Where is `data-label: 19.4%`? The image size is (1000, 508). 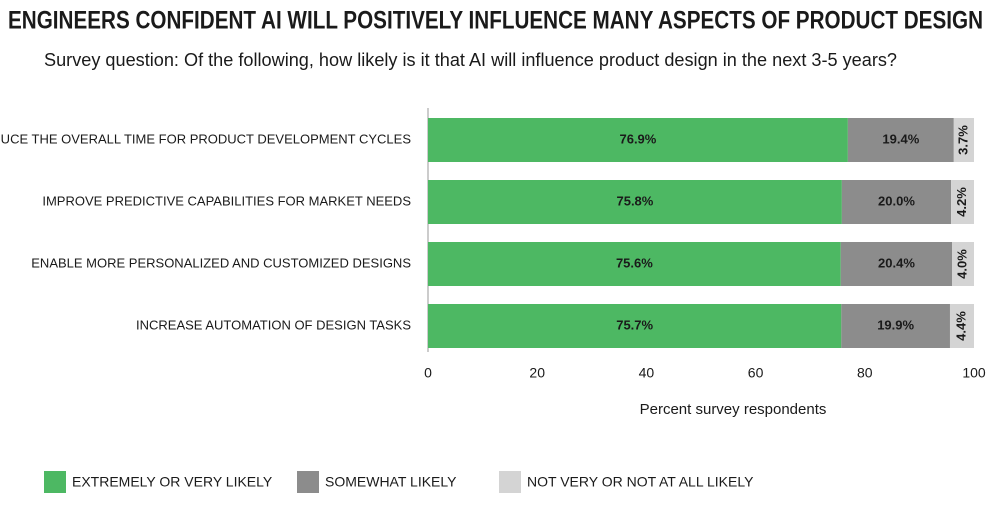
data-label: 19.4% is located at coordinates (900, 138).